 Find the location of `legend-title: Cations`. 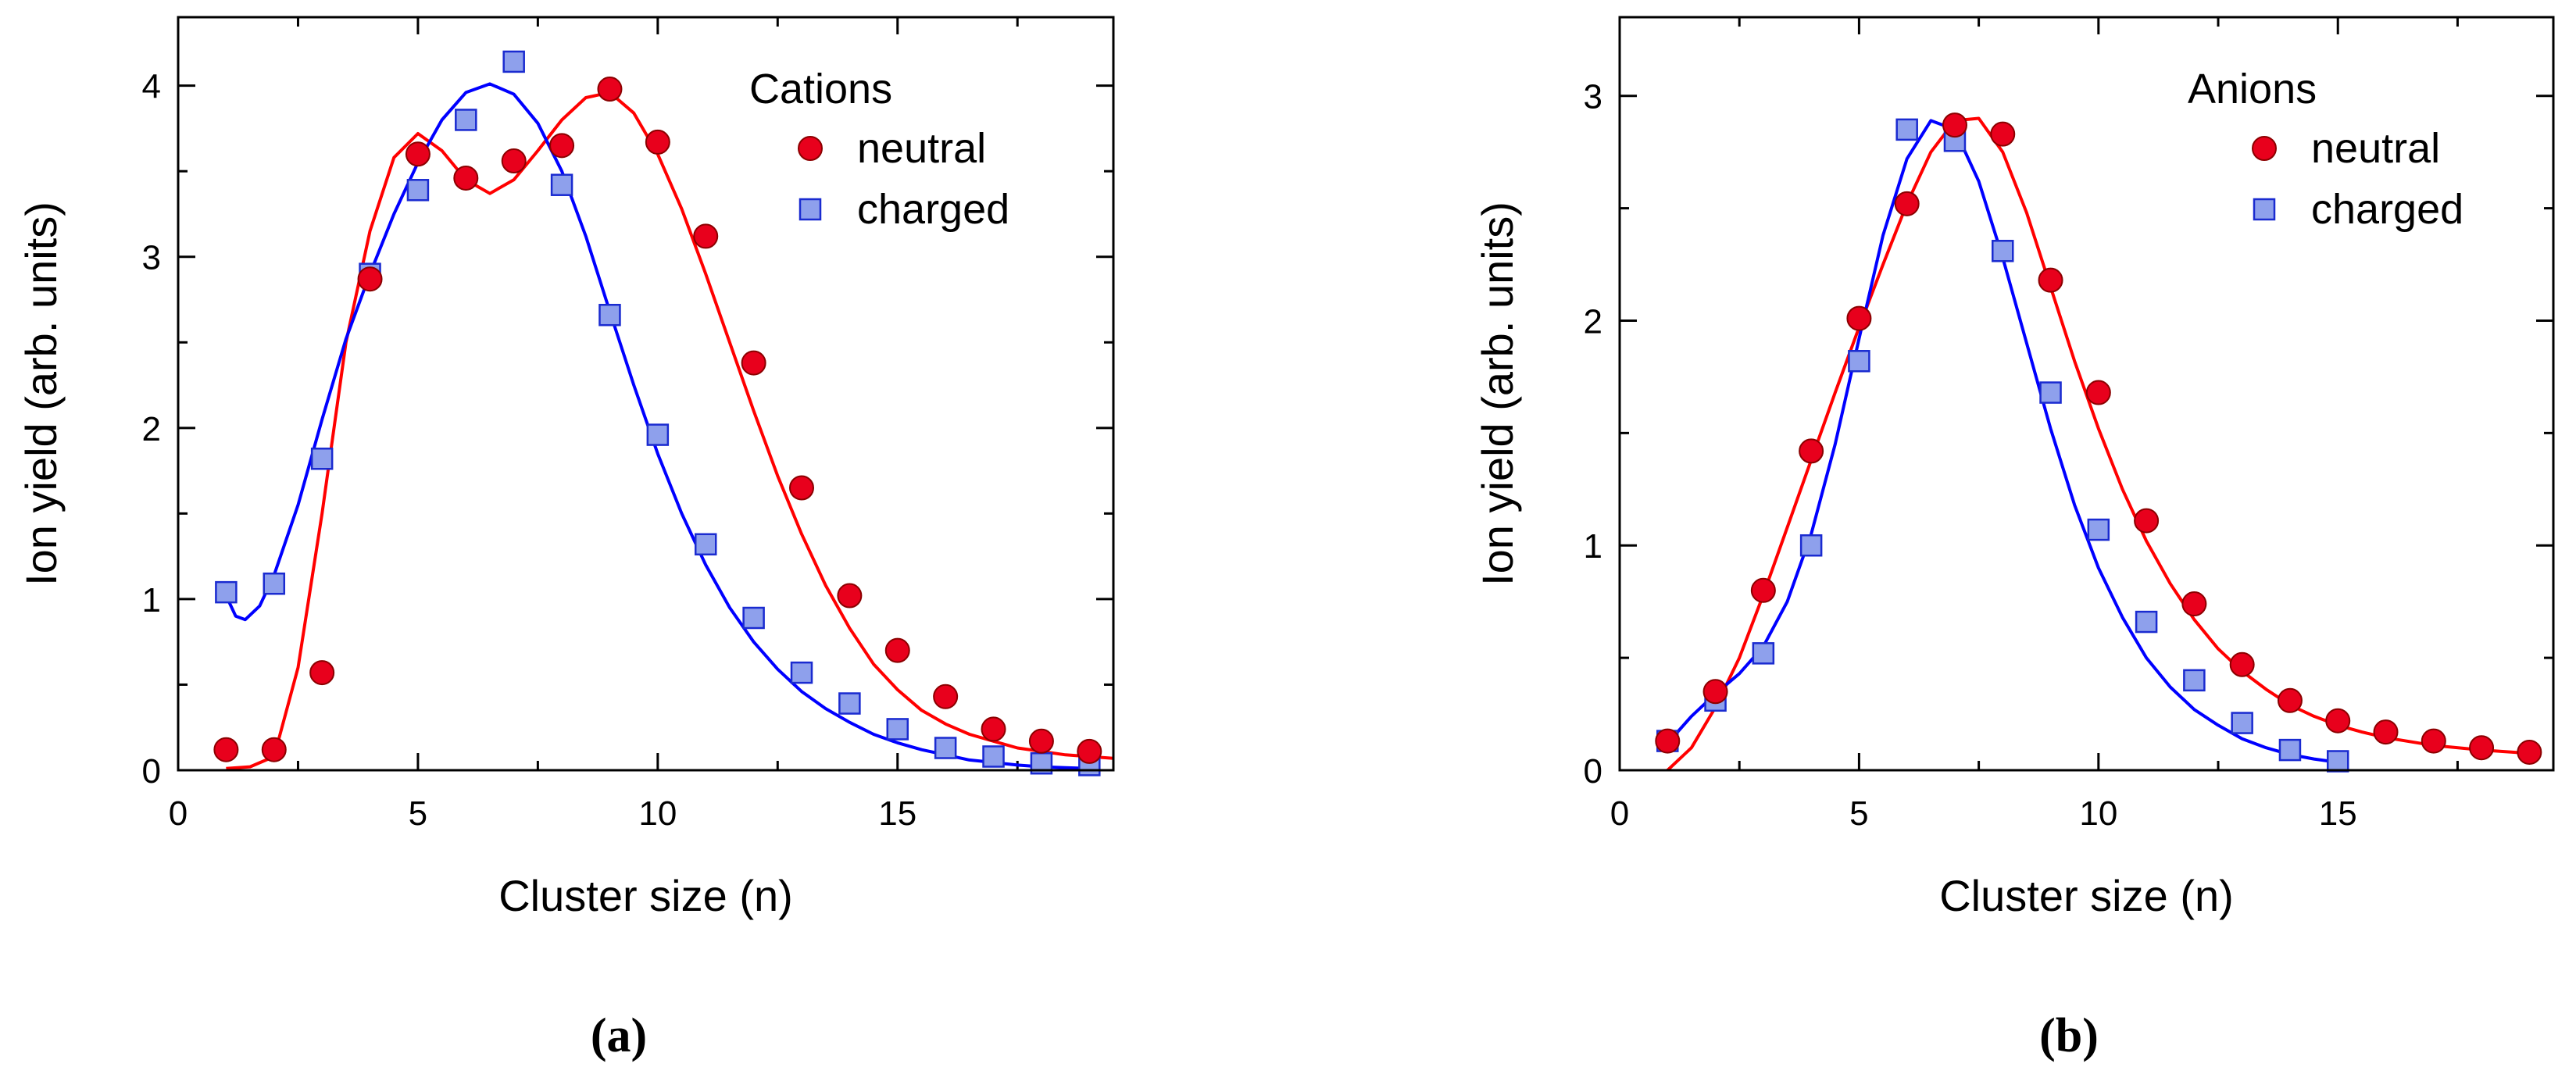

legend-title: Cations is located at coordinates (820, 89).